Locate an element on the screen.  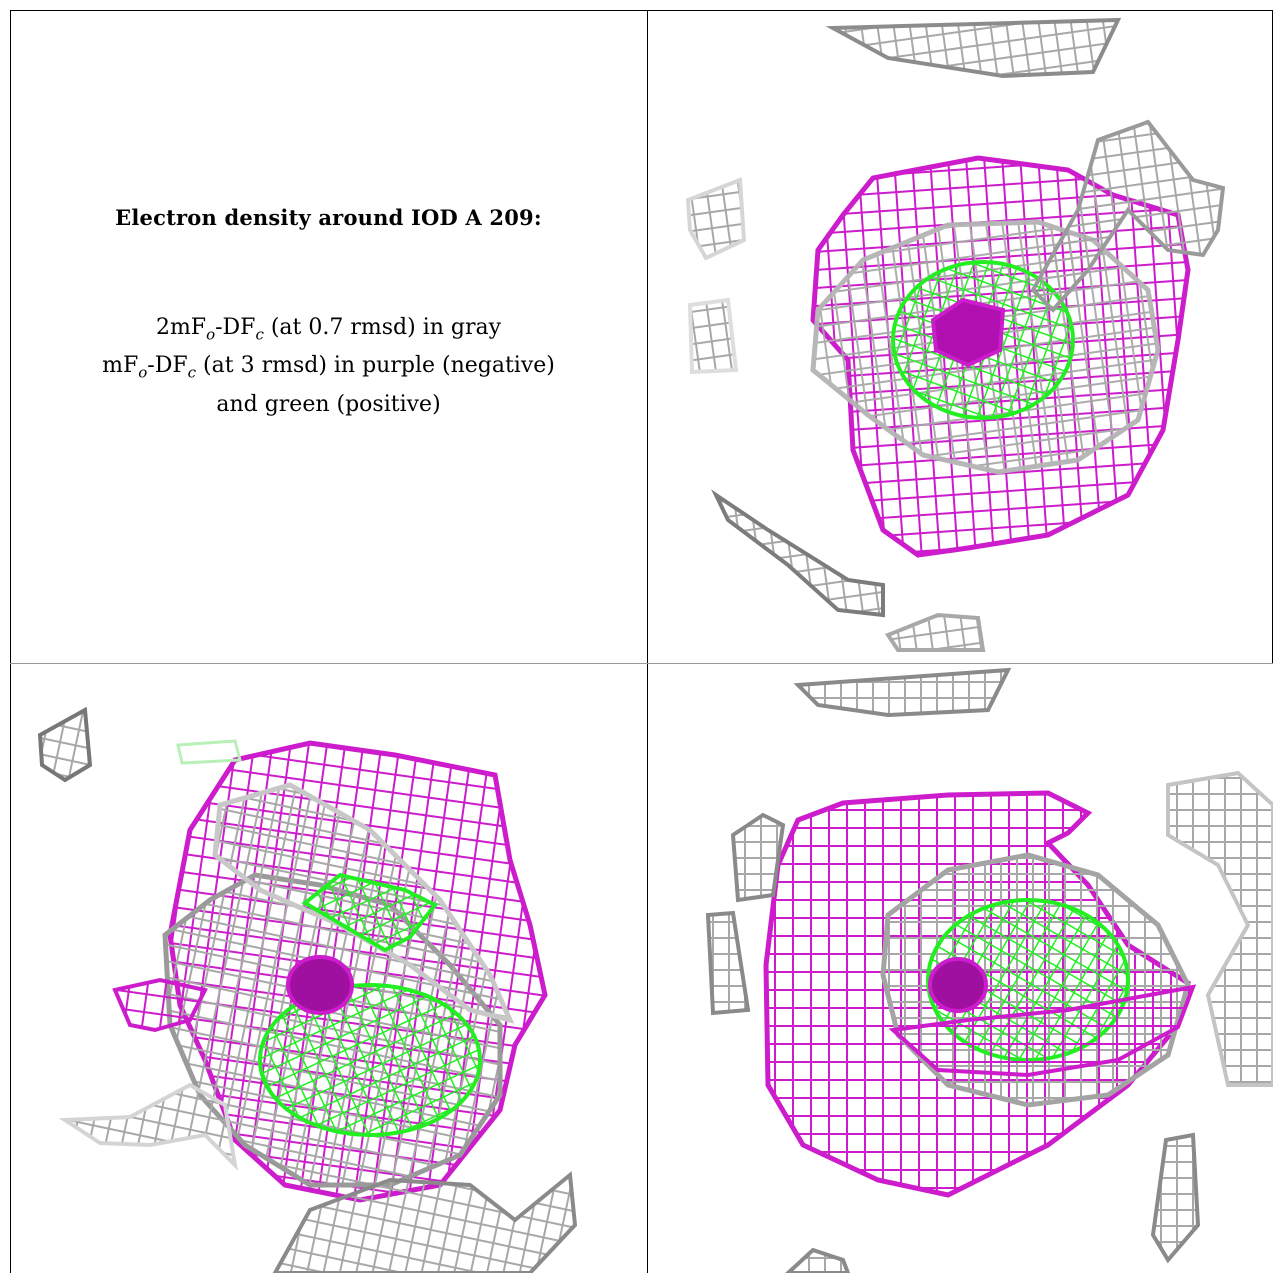
gray-mesh-right is located at coordinates (1219, 928).